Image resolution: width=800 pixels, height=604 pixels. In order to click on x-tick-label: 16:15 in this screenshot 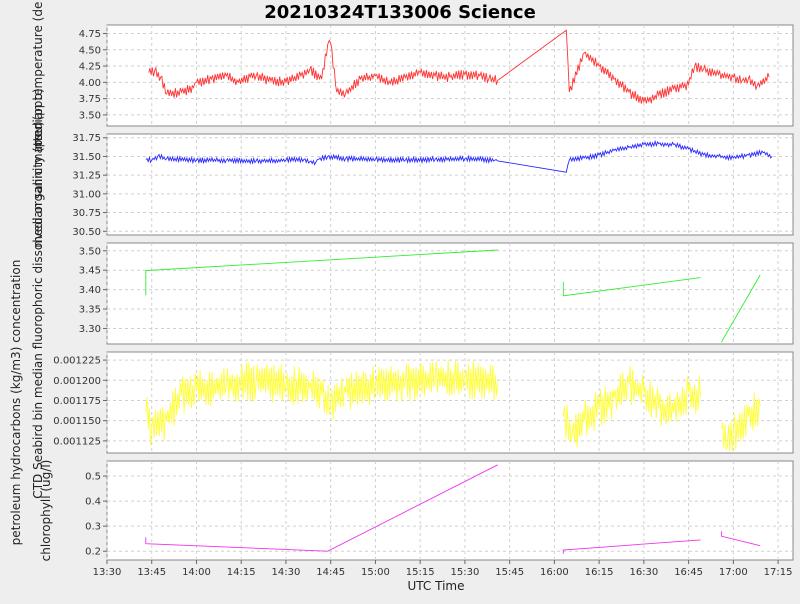, I will do `click(599, 572)`.